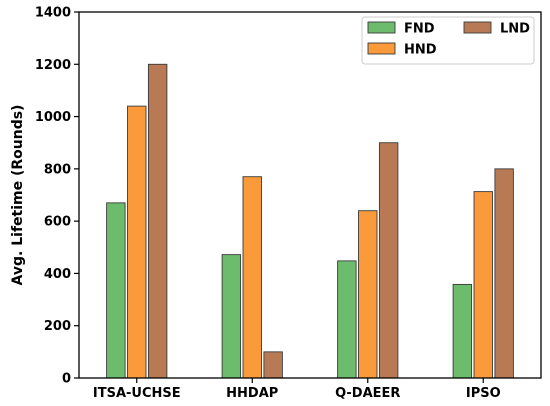 This screenshot has height=406, width=550. What do you see at coordinates (273, 365) in the screenshot?
I see `bar-lnd-hhdap` at bounding box center [273, 365].